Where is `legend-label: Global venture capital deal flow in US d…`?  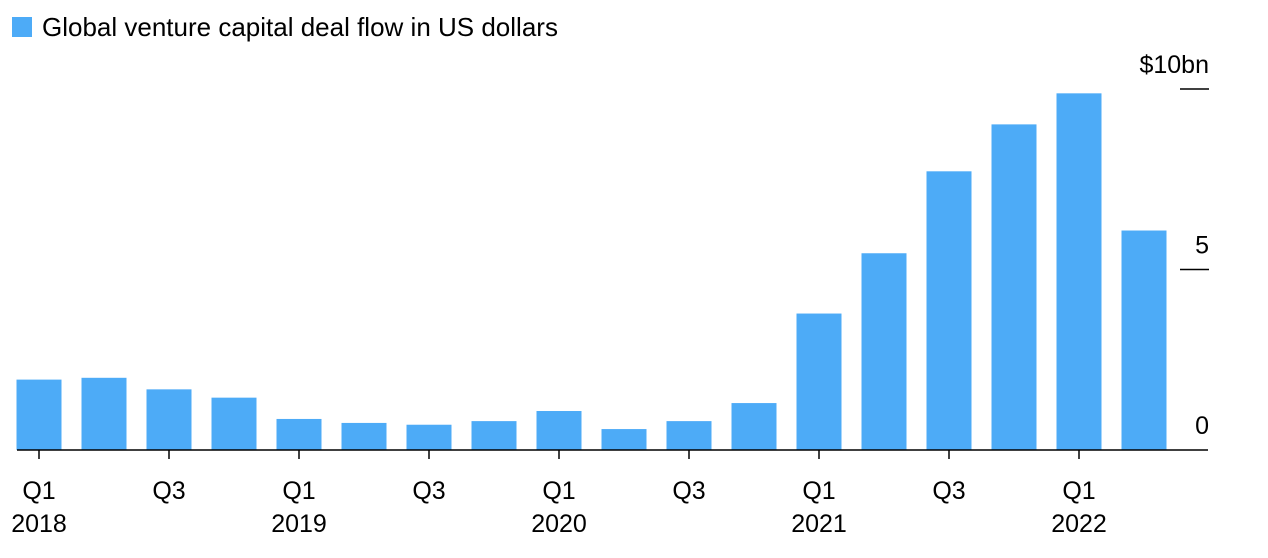 legend-label: Global venture capital deal flow in US d… is located at coordinates (300, 27).